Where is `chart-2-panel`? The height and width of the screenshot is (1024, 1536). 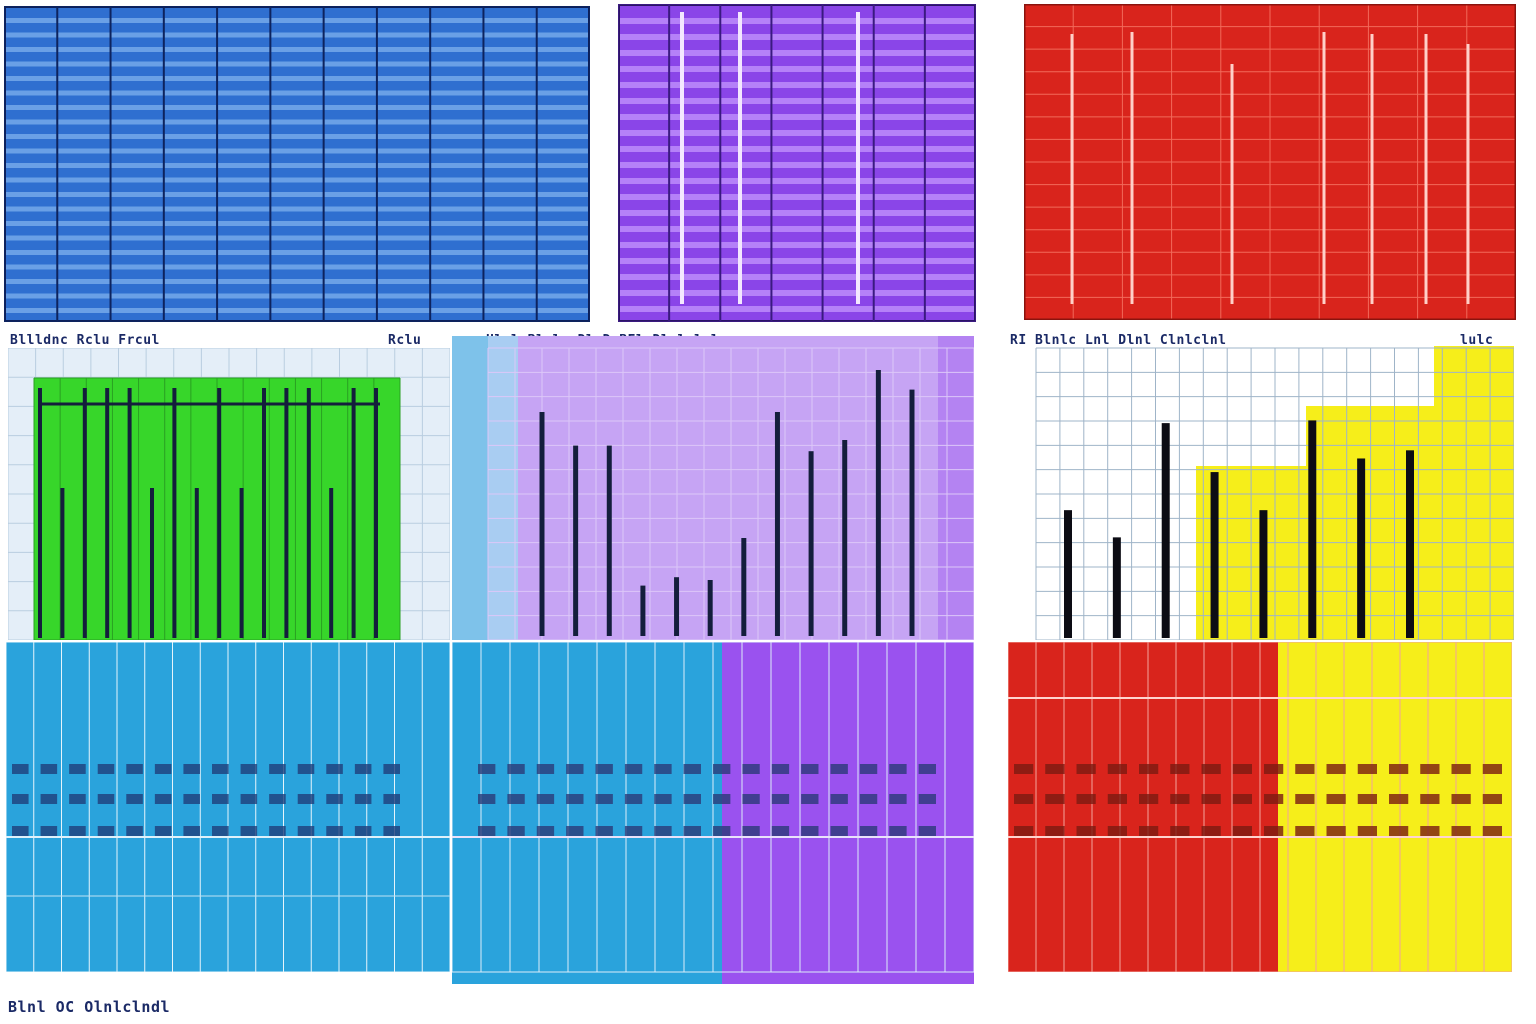
chart-2-panel is located at coordinates (713, 488).